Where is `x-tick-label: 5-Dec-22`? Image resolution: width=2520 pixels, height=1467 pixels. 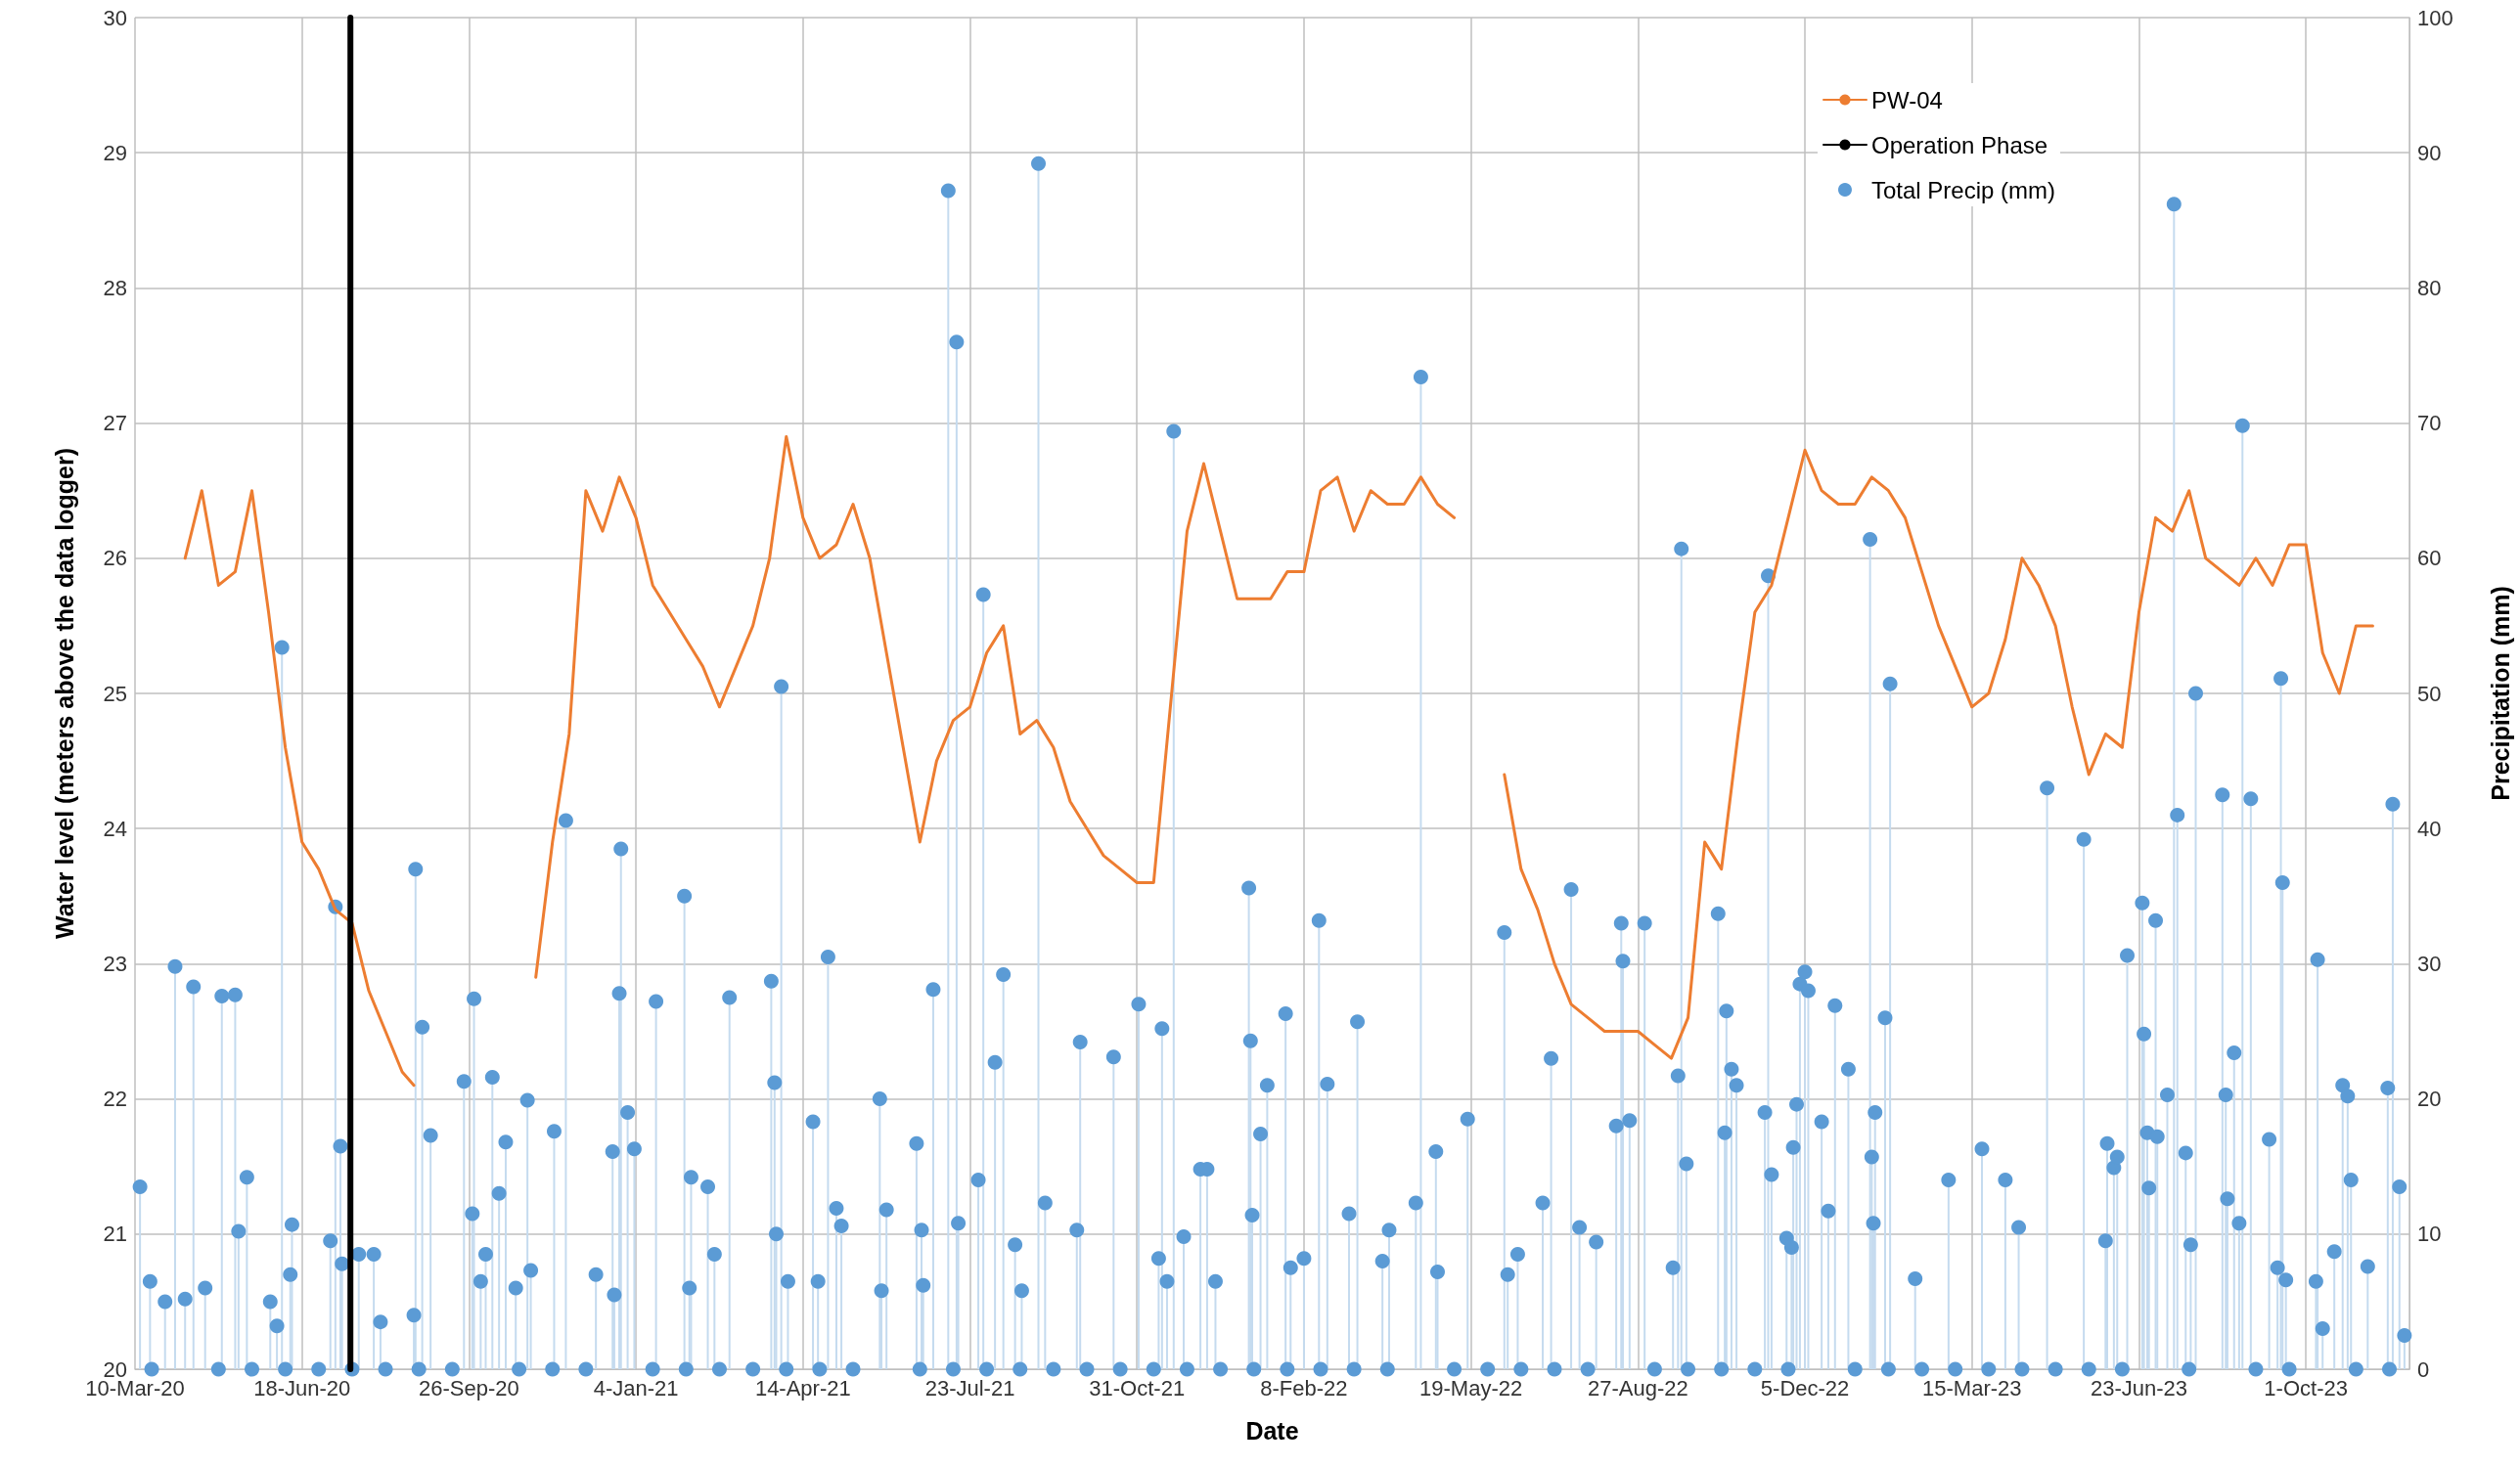 x-tick-label: 5-Dec-22 is located at coordinates (1805, 1387).